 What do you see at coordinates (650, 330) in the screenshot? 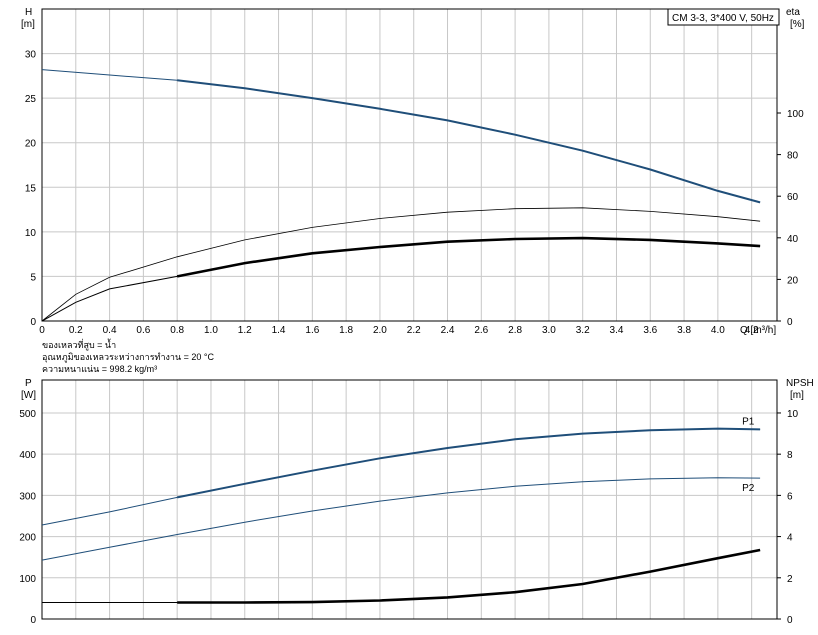
I see `x-tick-label: 3.6` at bounding box center [650, 330].